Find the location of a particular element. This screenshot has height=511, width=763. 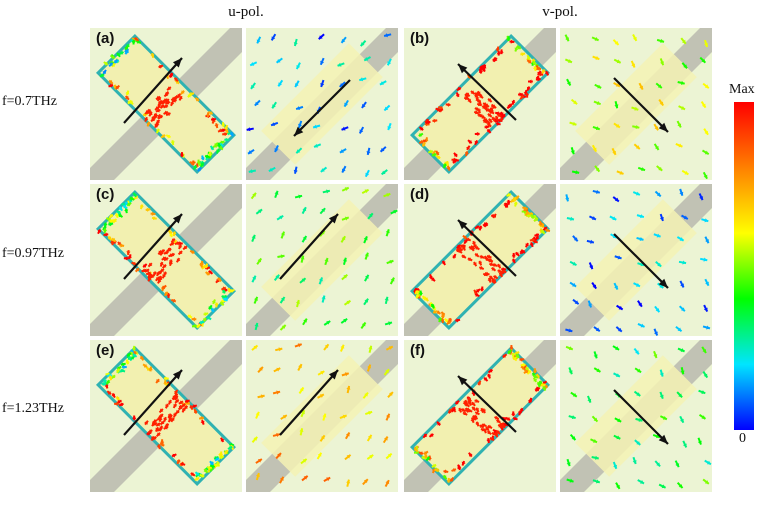

panel-tag: (a) is located at coordinates (105, 38).